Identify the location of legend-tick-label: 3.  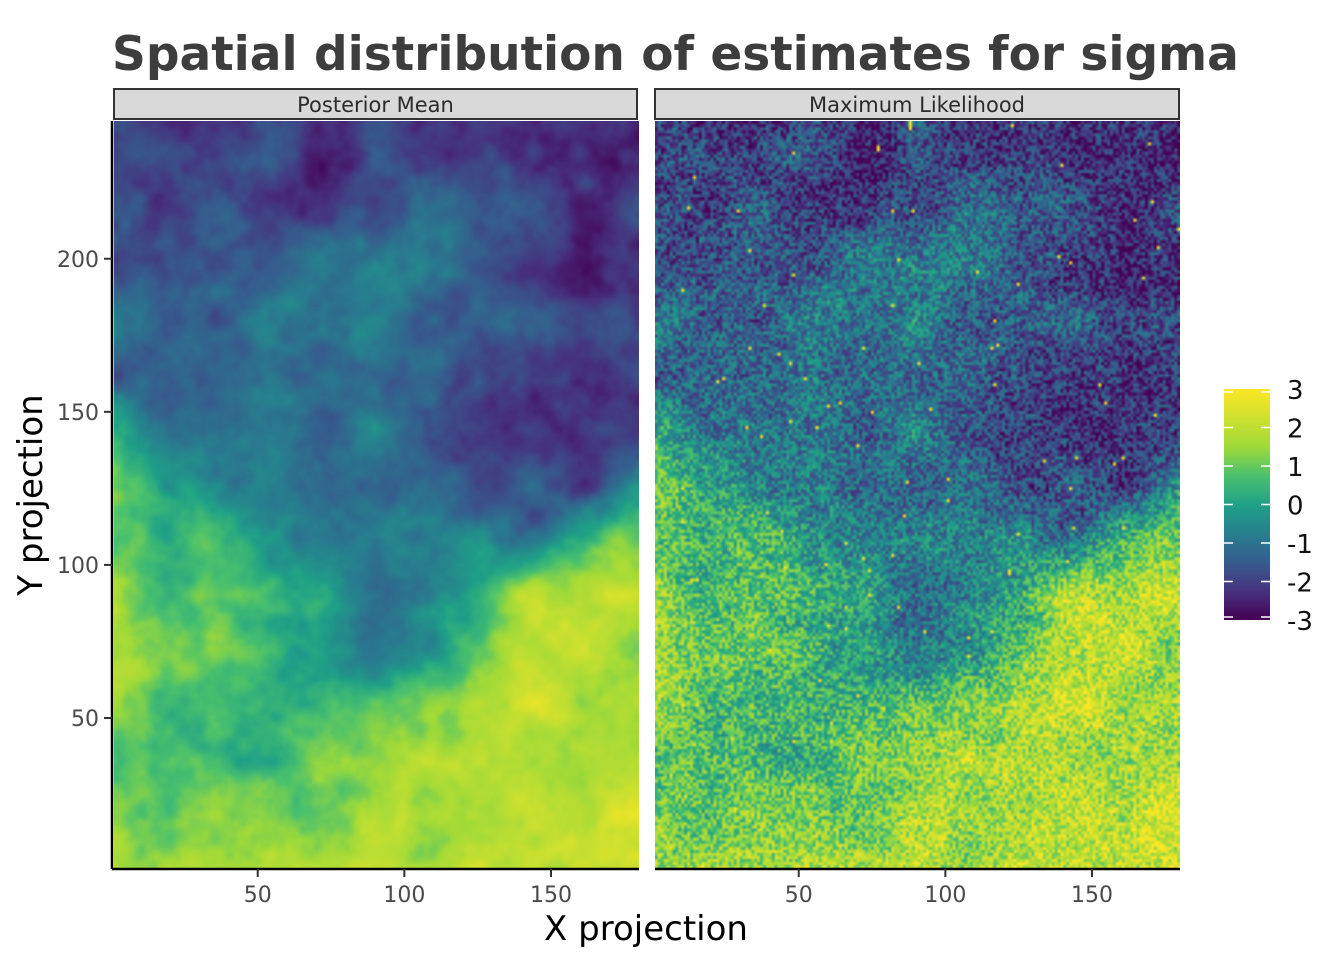
(1295, 391).